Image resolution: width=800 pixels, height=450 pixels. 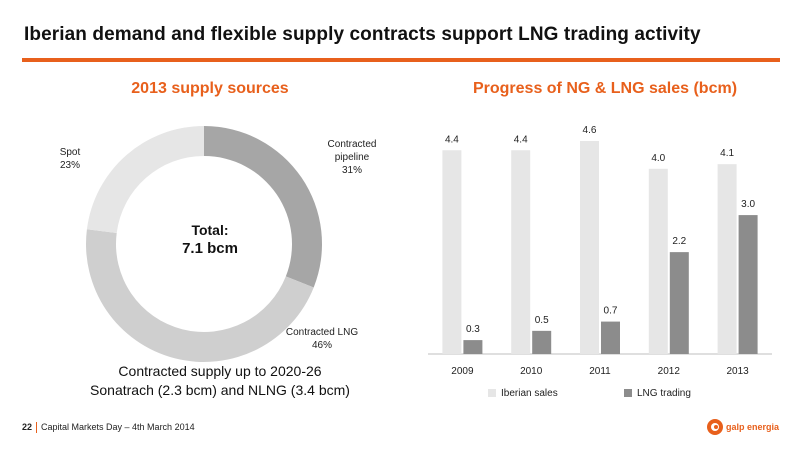 I want to click on label-iberian-sales-2011: 4.6, so click(x=590, y=130).